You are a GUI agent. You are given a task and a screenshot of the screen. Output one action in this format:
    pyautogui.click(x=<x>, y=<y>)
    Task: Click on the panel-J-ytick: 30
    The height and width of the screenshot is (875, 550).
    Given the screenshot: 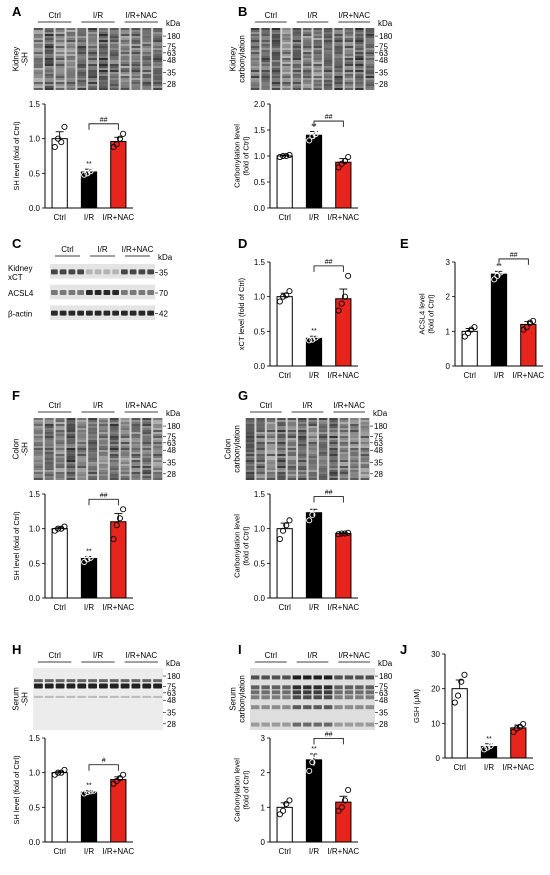 What is the action you would take?
    pyautogui.click(x=435, y=654)
    